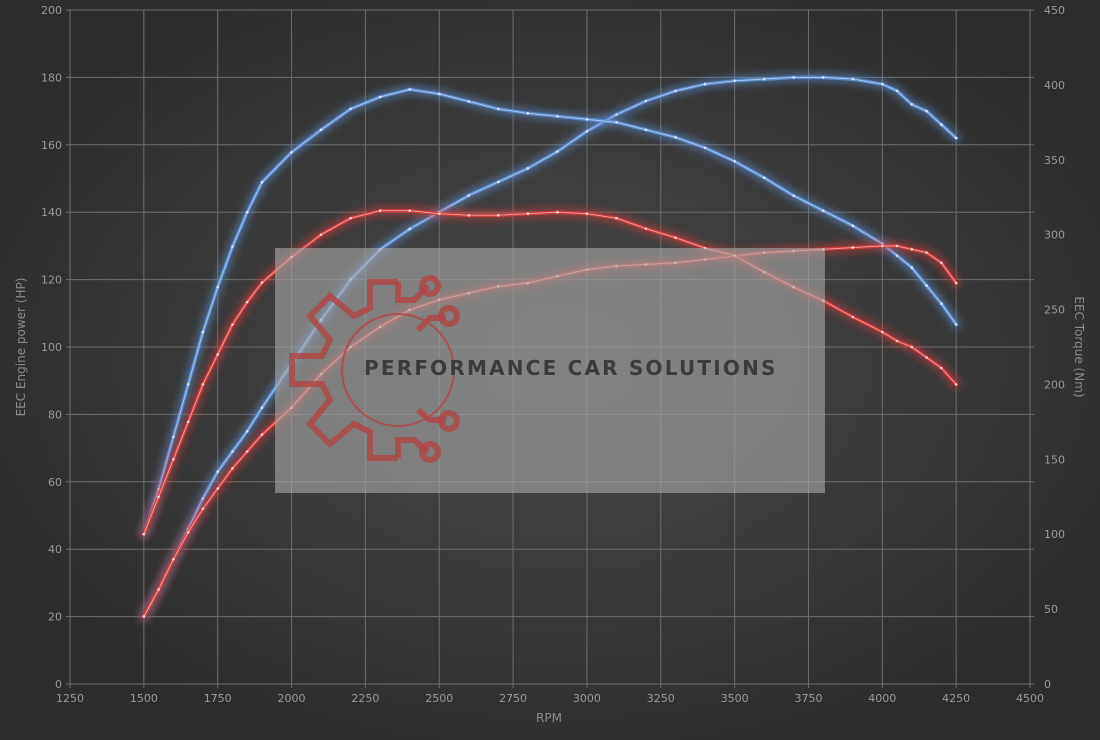 The height and width of the screenshot is (740, 1100). I want to click on y-left-tick-label: 180, so click(51, 77).